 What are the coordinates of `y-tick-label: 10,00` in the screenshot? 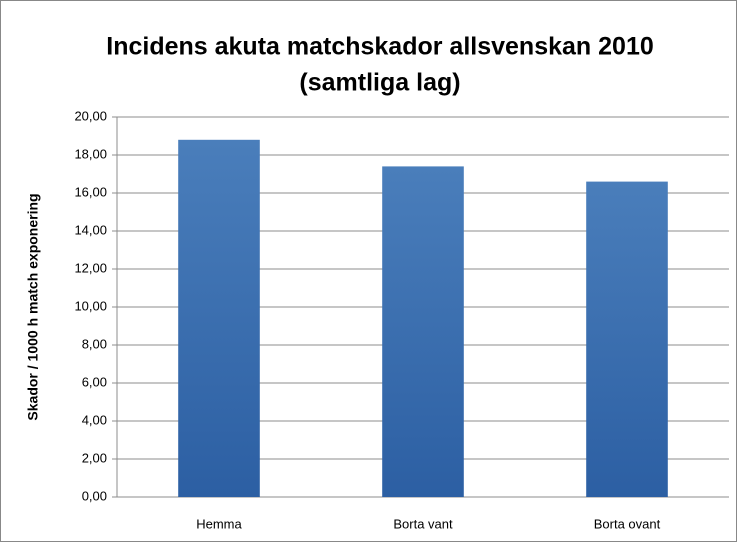 It's located at (90, 305).